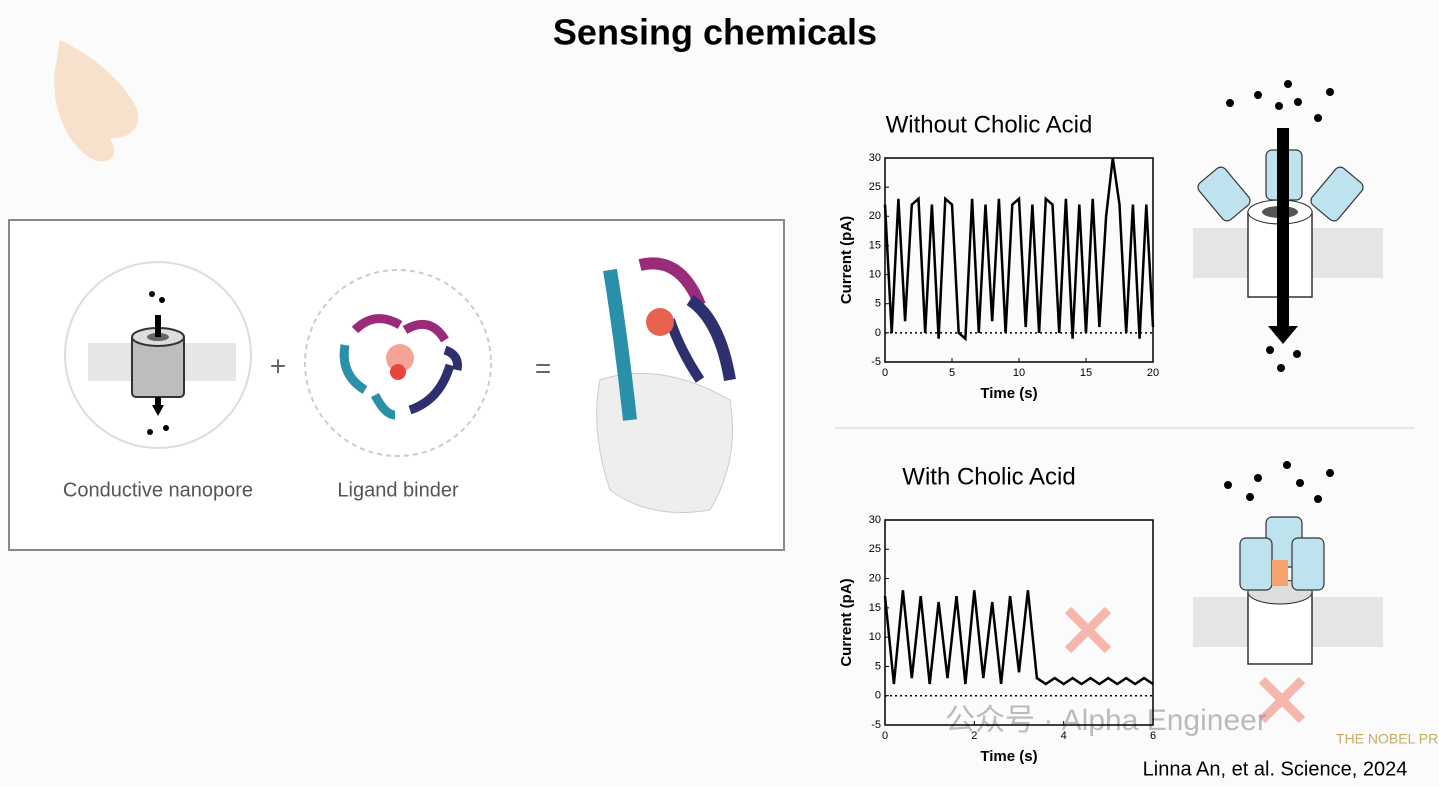 Image resolution: width=1439 pixels, height=787 pixels. Describe the element at coordinates (1064, 736) in the screenshot. I see `x-tick-label: 4` at that location.